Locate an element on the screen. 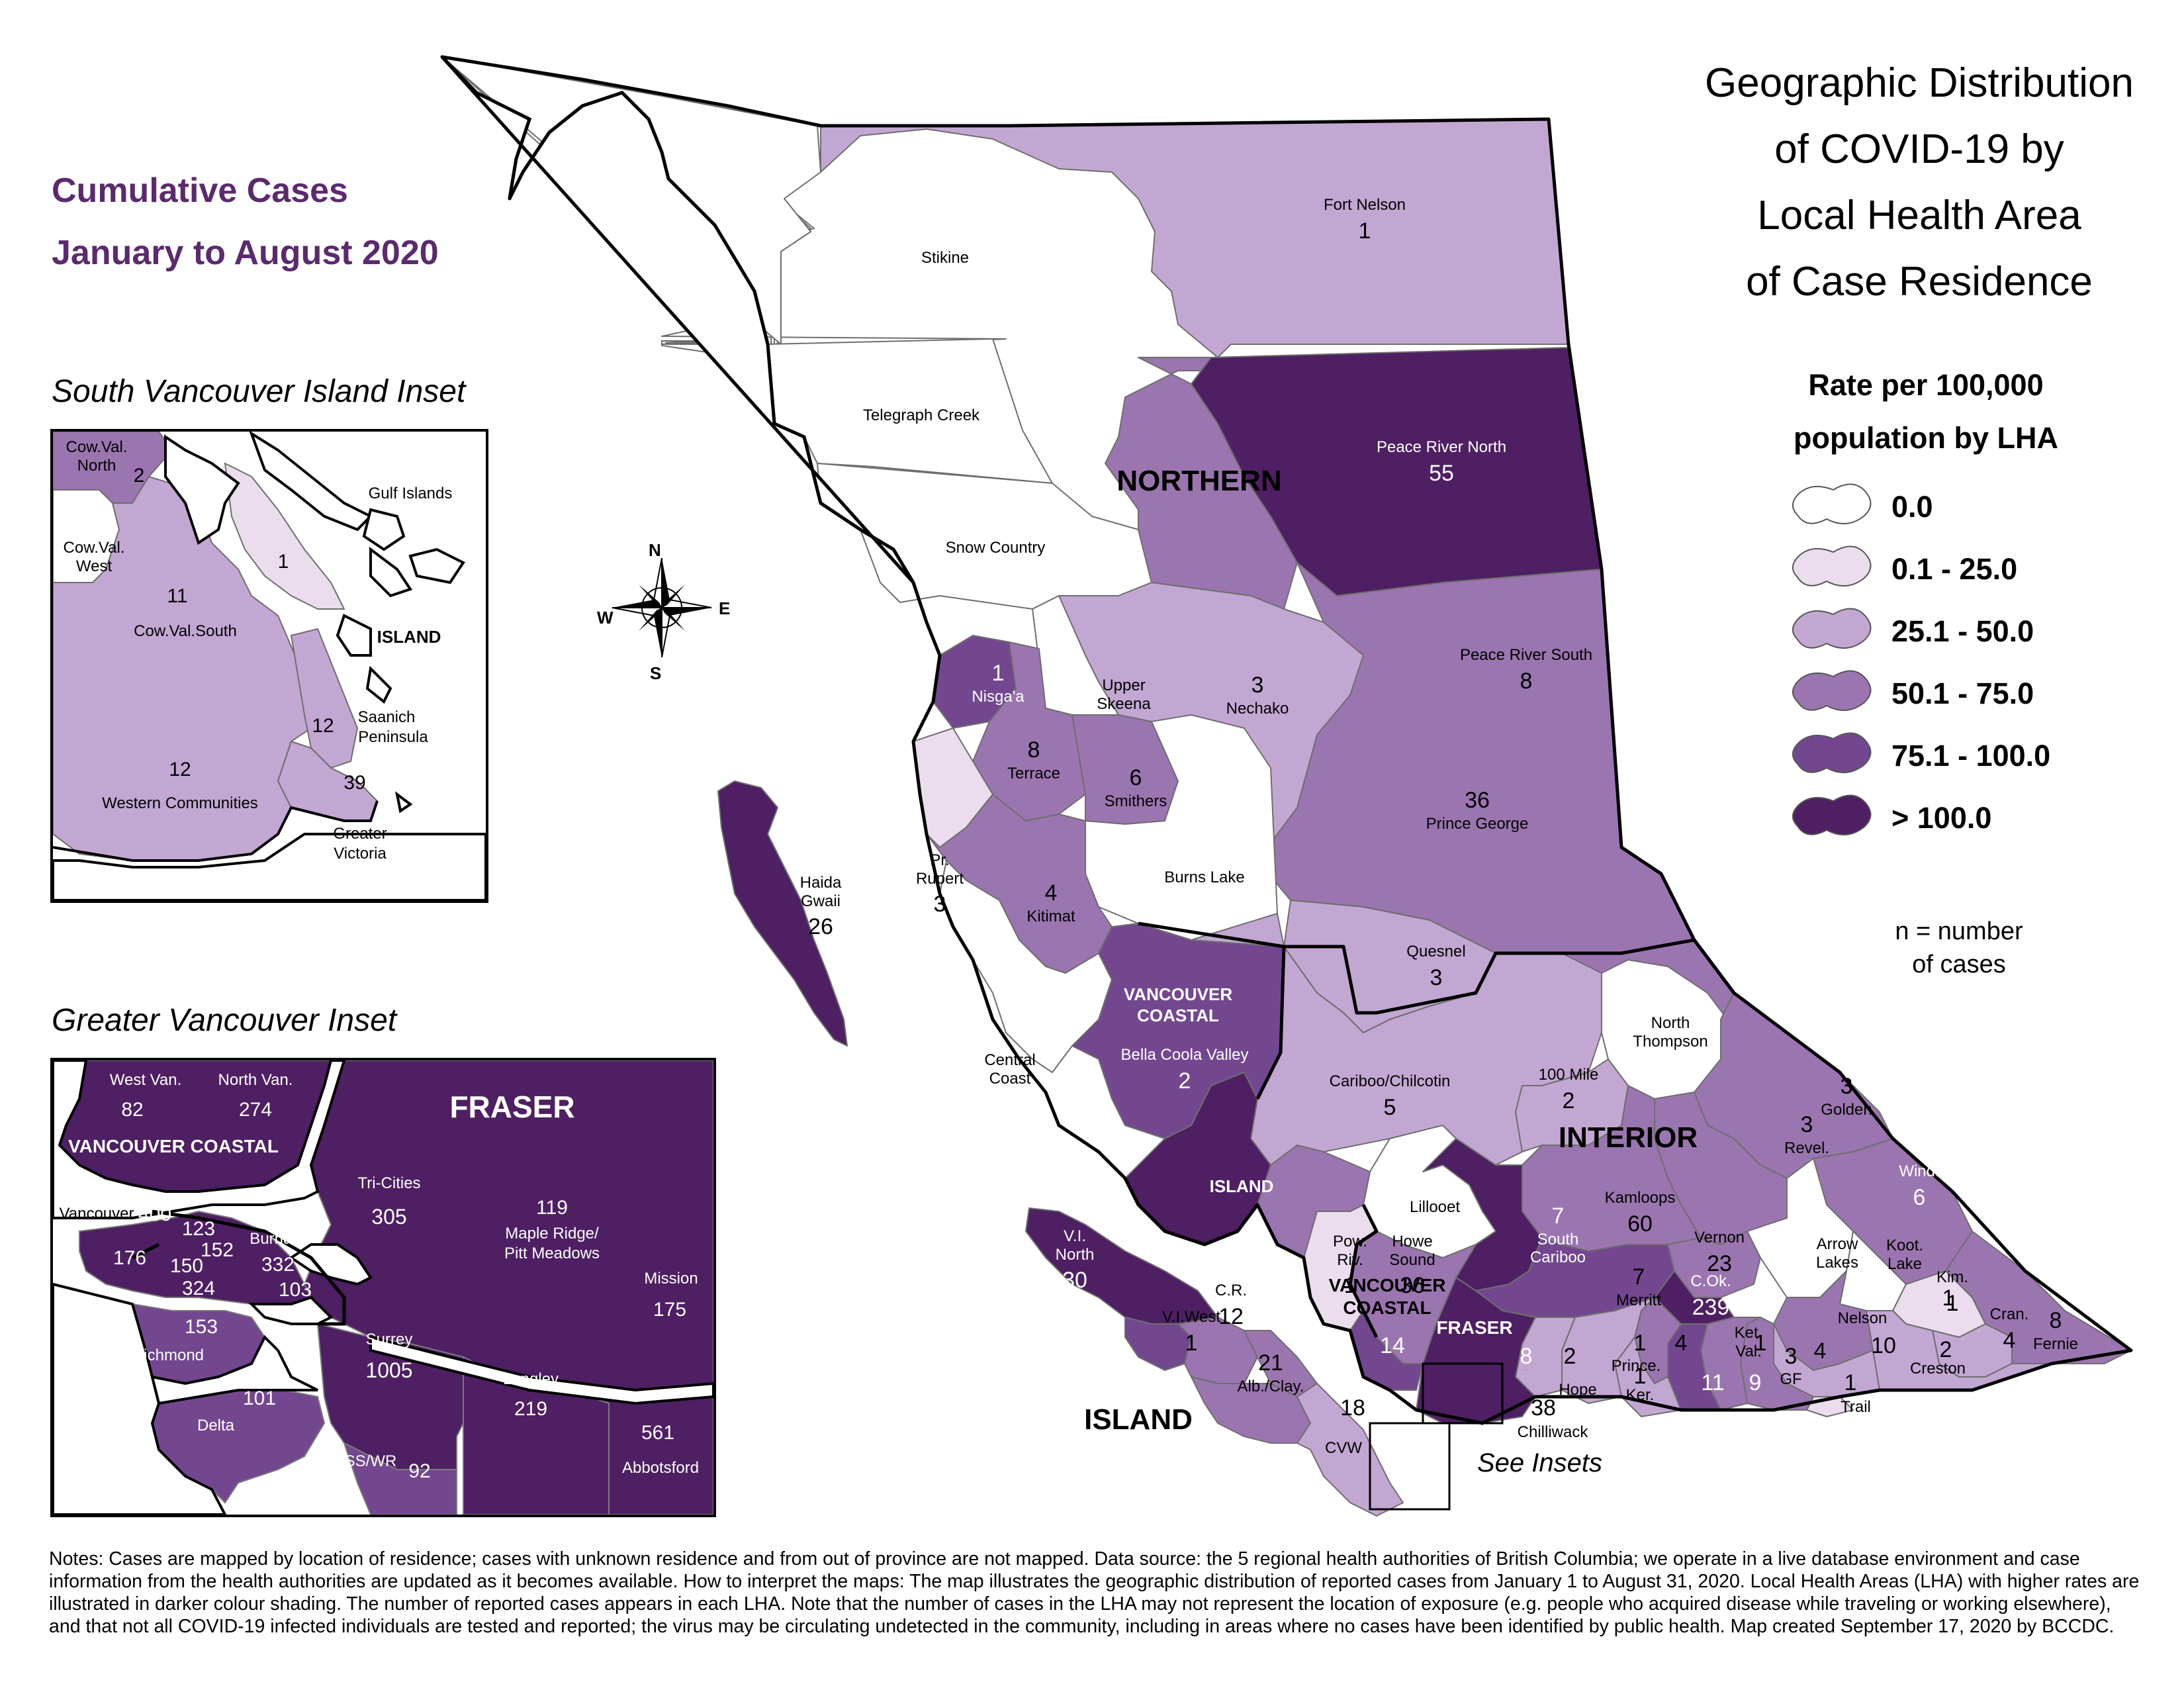 The width and height of the screenshot is (2184, 1688). main-area-6-name-0: Nisga'a is located at coordinates (998, 696).